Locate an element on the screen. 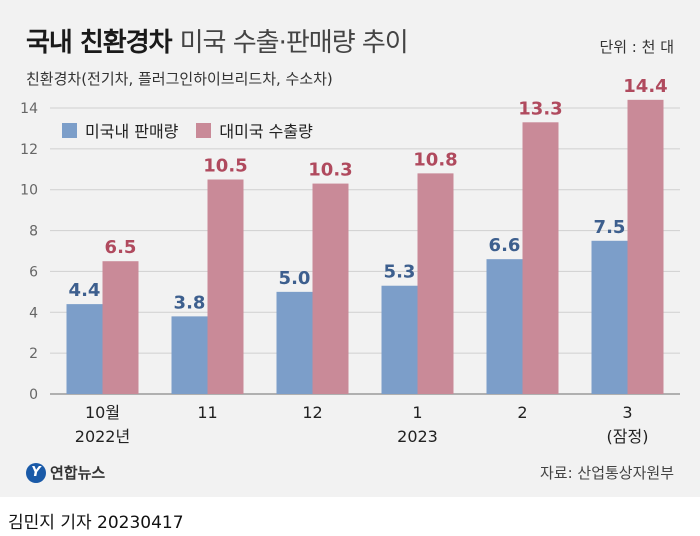 The image size is (700, 536). publisher-logo: Y 연합뉴스 is located at coordinates (65, 472).